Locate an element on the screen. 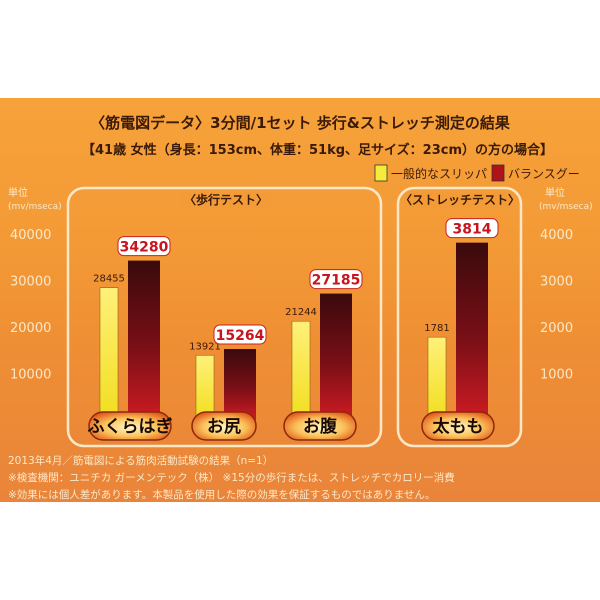 This screenshot has height=600, width=600. value-label-slipper-太もも: 1781 is located at coordinates (436, 328).